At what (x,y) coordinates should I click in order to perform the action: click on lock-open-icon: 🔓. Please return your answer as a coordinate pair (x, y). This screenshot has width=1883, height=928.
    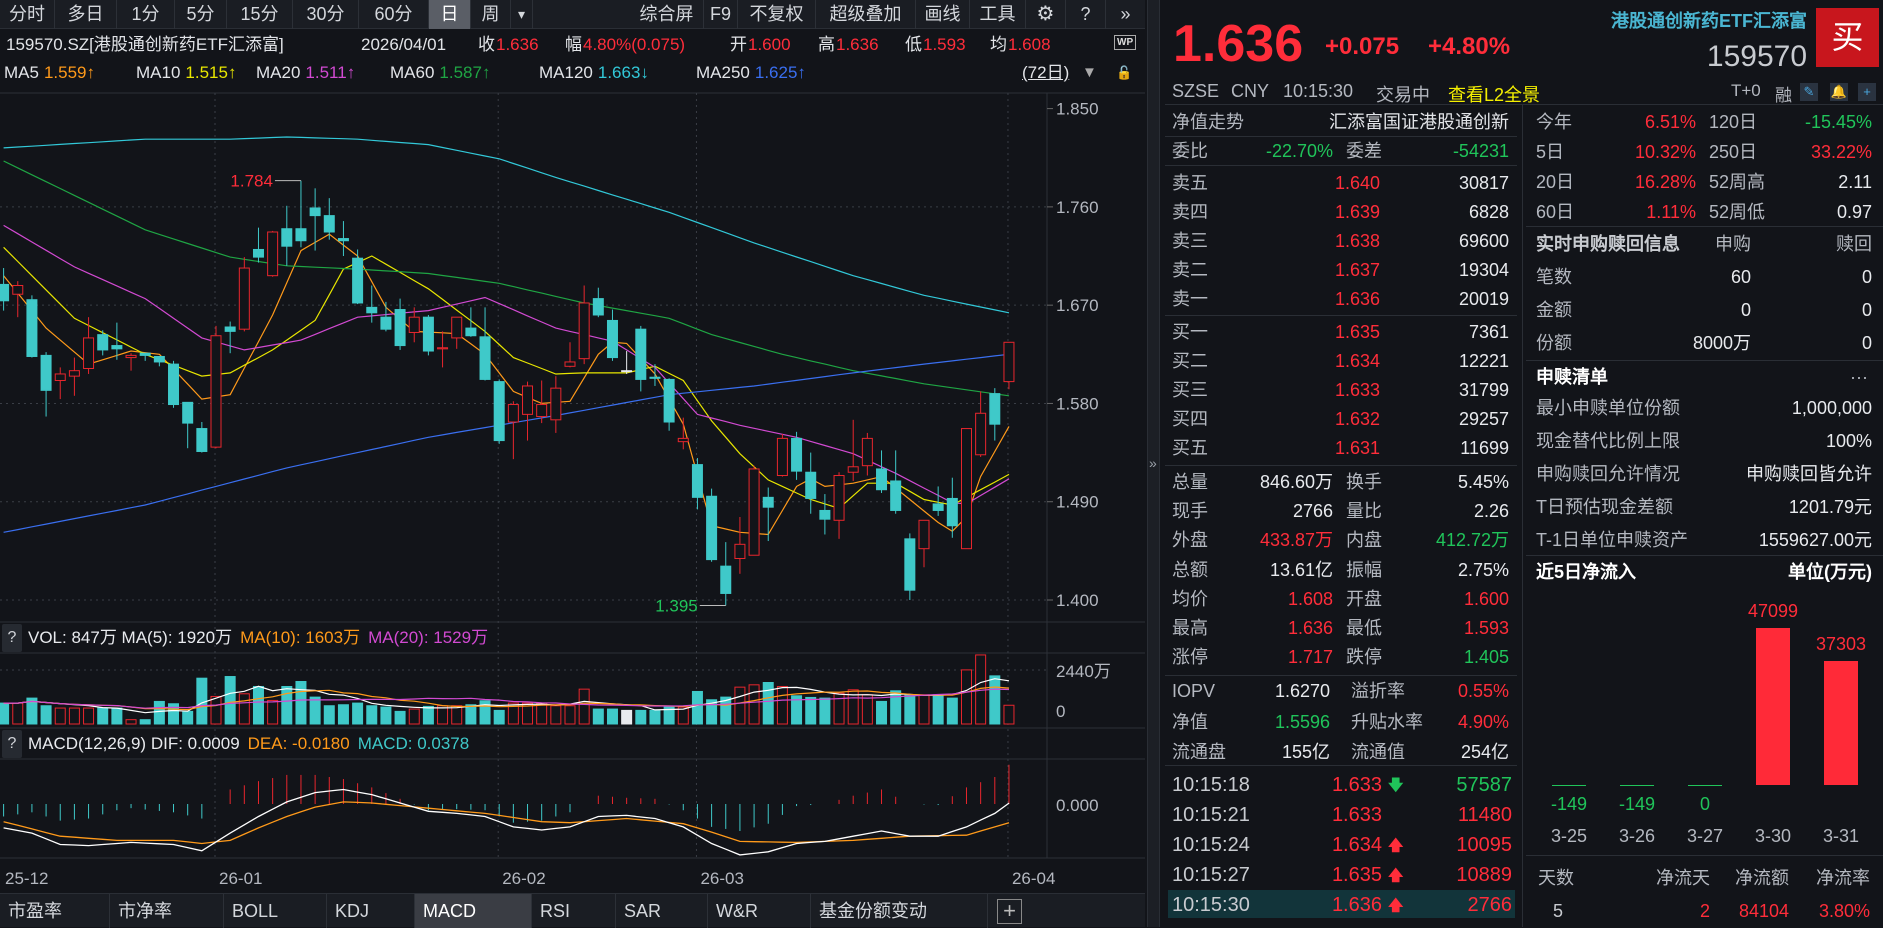
    Looking at the image, I should click on (1124, 72).